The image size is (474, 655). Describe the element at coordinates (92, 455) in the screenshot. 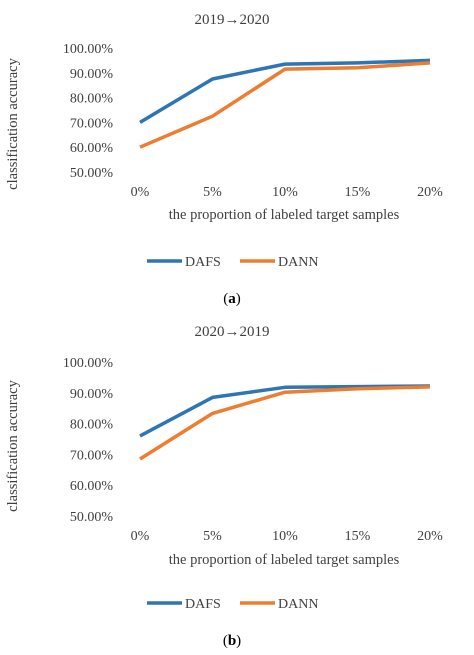

I see `chart-b-y-tick: 70.00%` at that location.